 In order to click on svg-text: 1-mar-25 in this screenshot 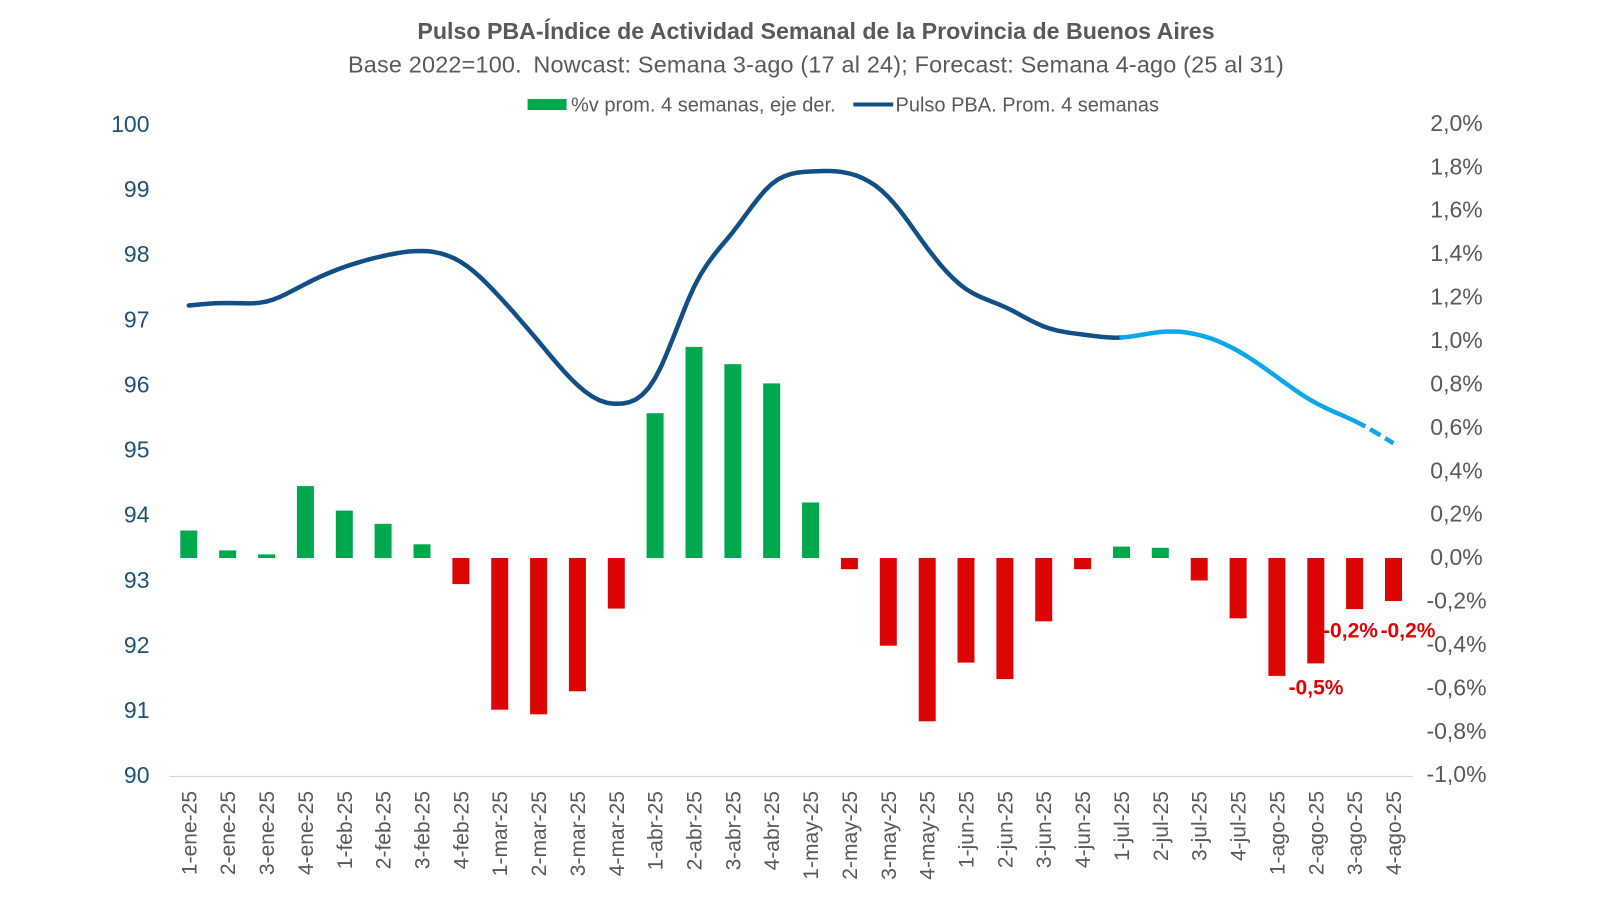, I will do `click(500, 833)`.